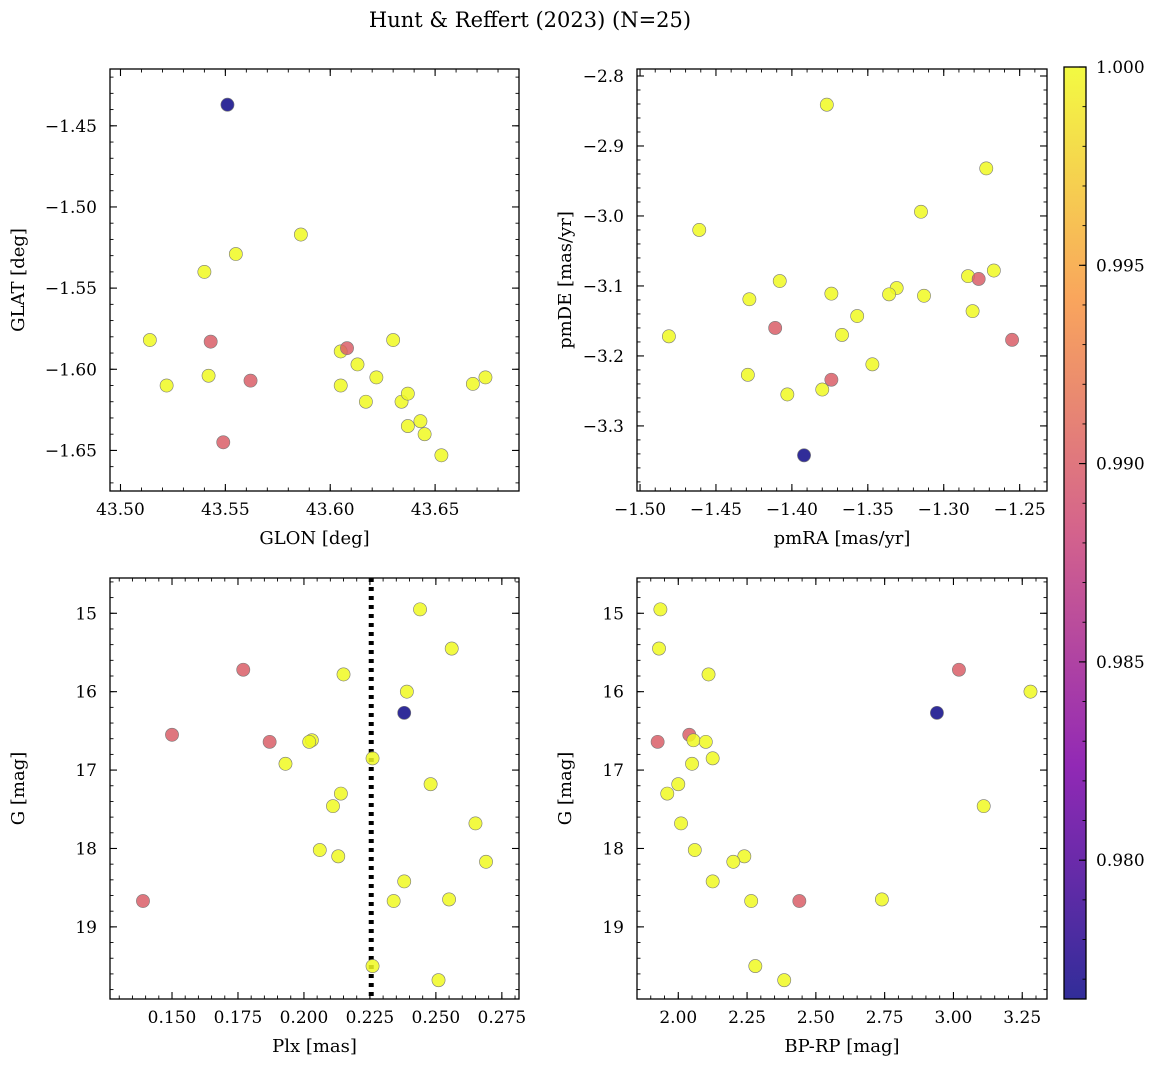  Describe the element at coordinates (530, 20) in the screenshot. I see `figure-title: Hunt & Reffert (2023) (N=25)` at that location.